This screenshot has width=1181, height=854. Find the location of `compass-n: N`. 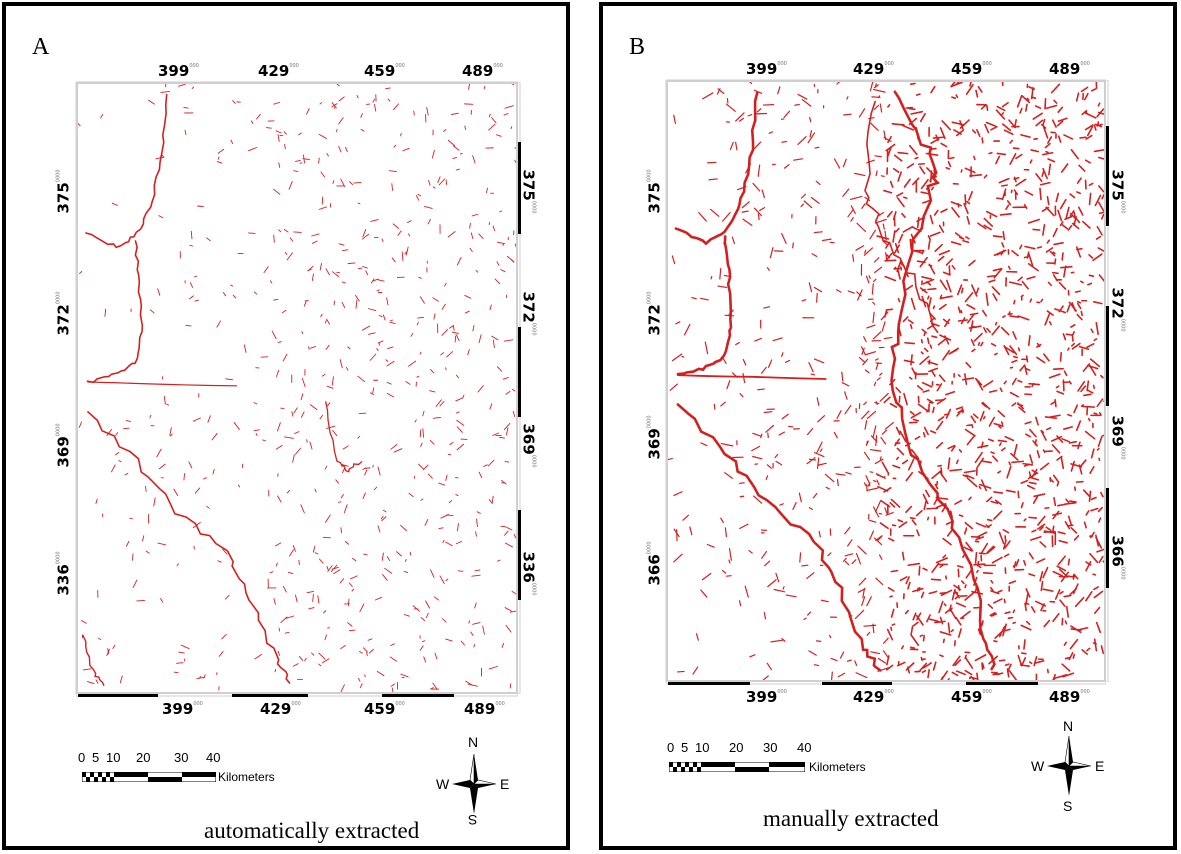

compass-n: N is located at coordinates (1068, 726).